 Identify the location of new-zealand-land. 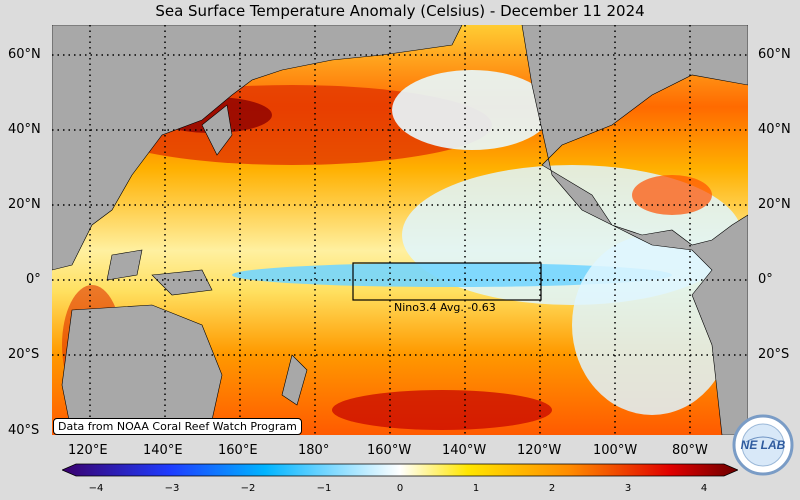
(294, 380).